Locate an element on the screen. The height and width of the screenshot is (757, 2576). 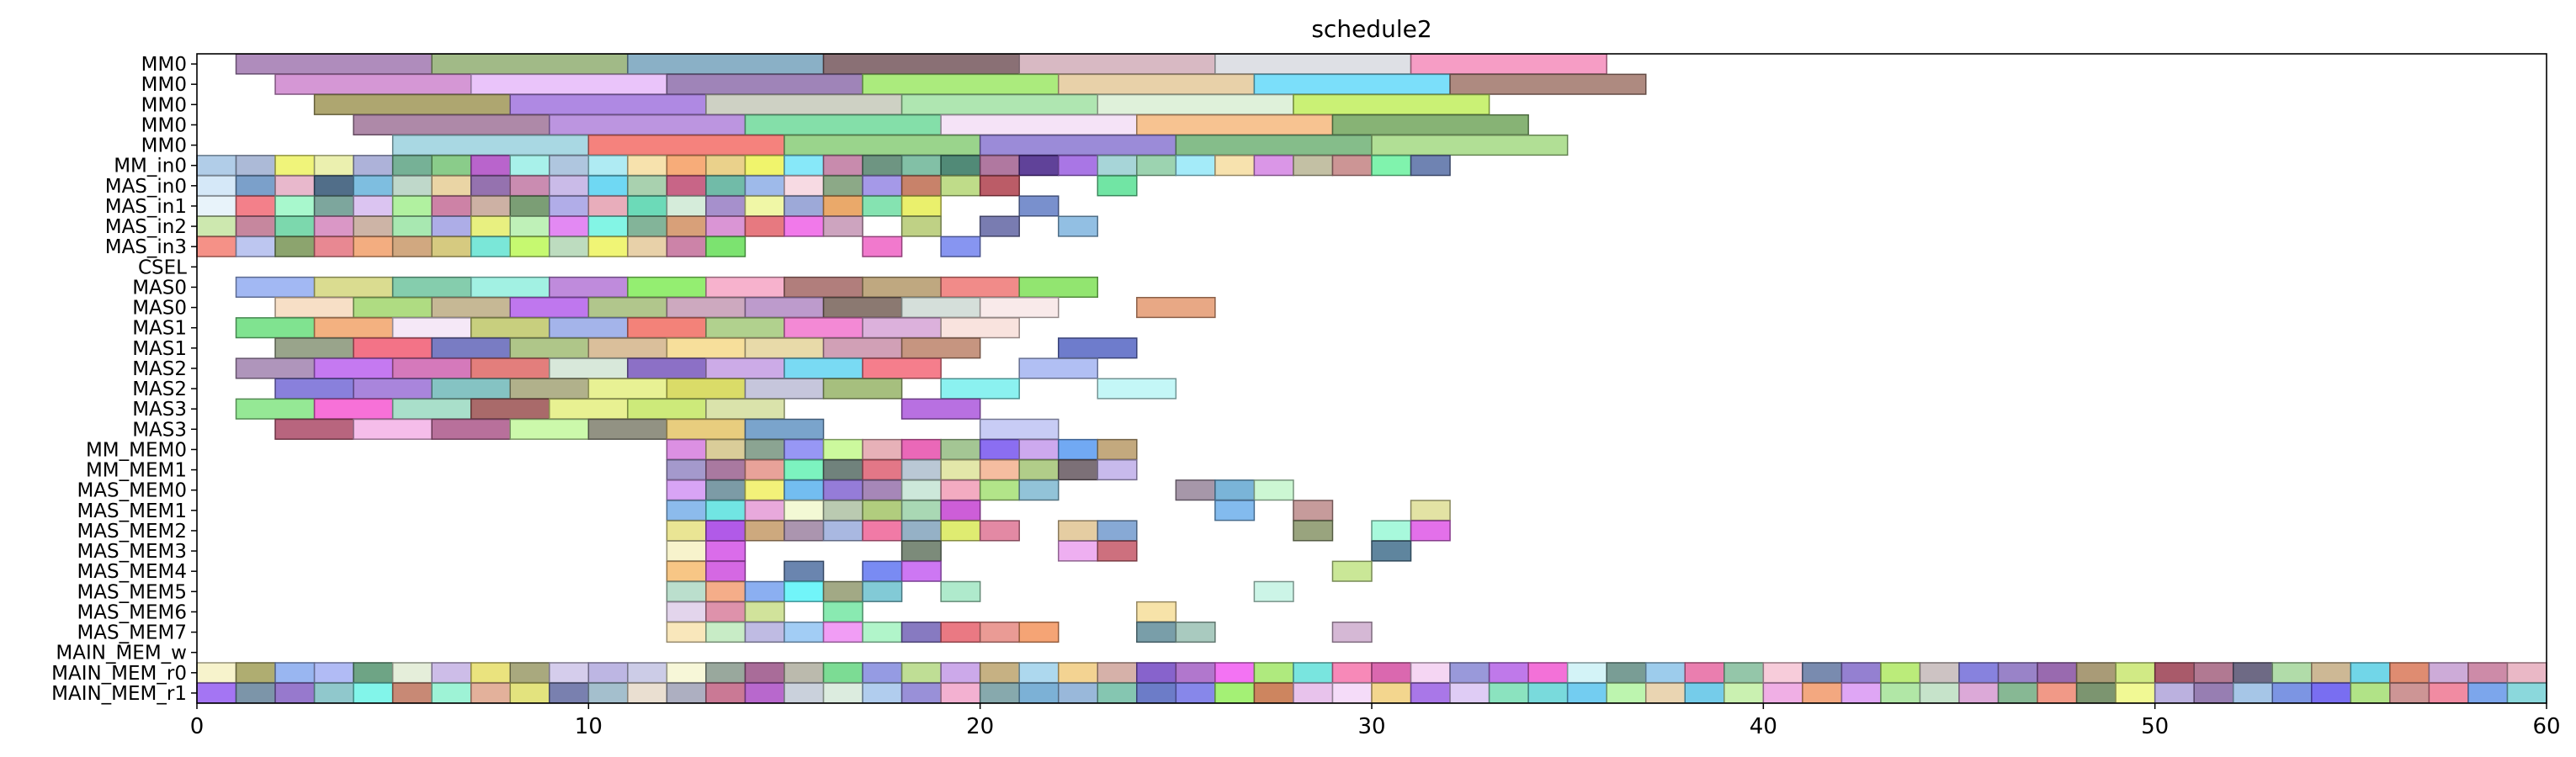
y-tick-label: MAS1 is located at coordinates (159, 349).